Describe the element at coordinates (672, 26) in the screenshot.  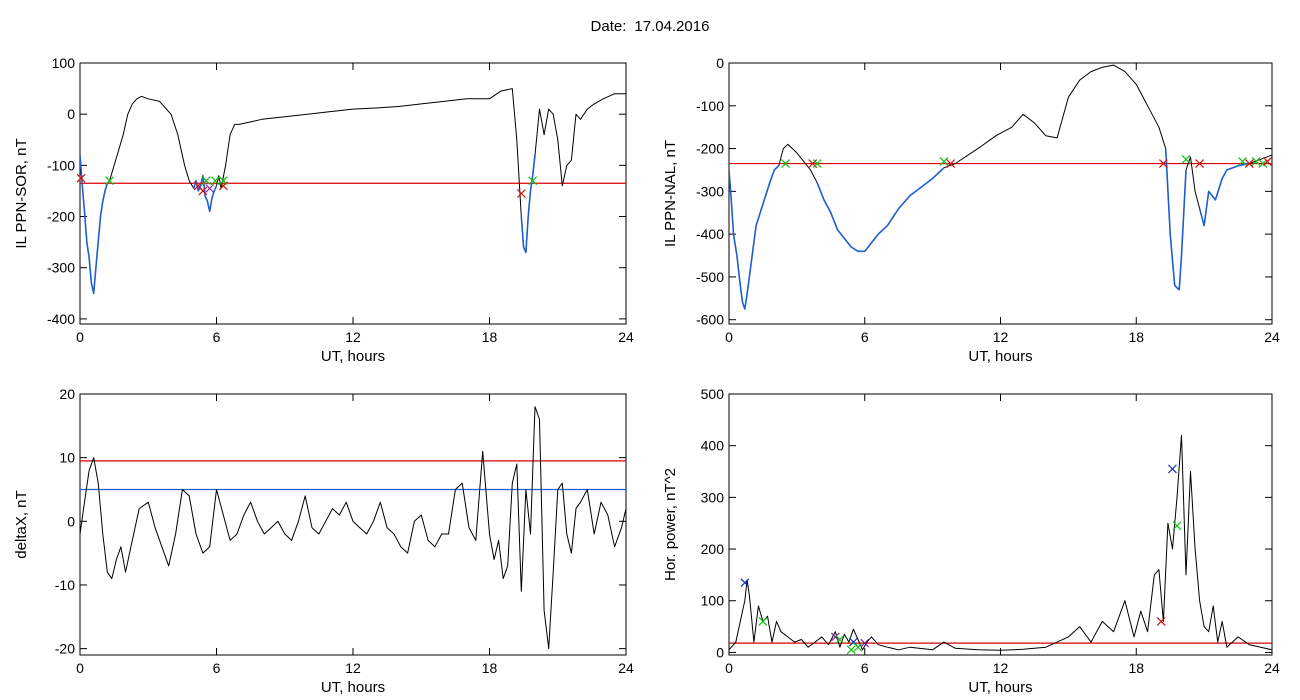
I see `date-value: 17.04.2016` at that location.